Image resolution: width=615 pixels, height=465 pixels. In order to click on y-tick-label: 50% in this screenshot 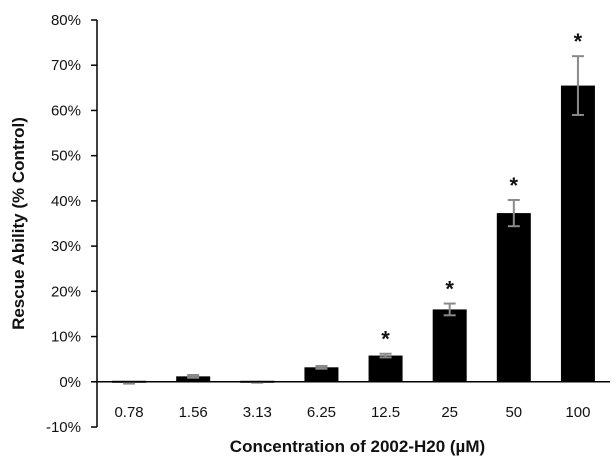, I will do `click(66, 156)`.